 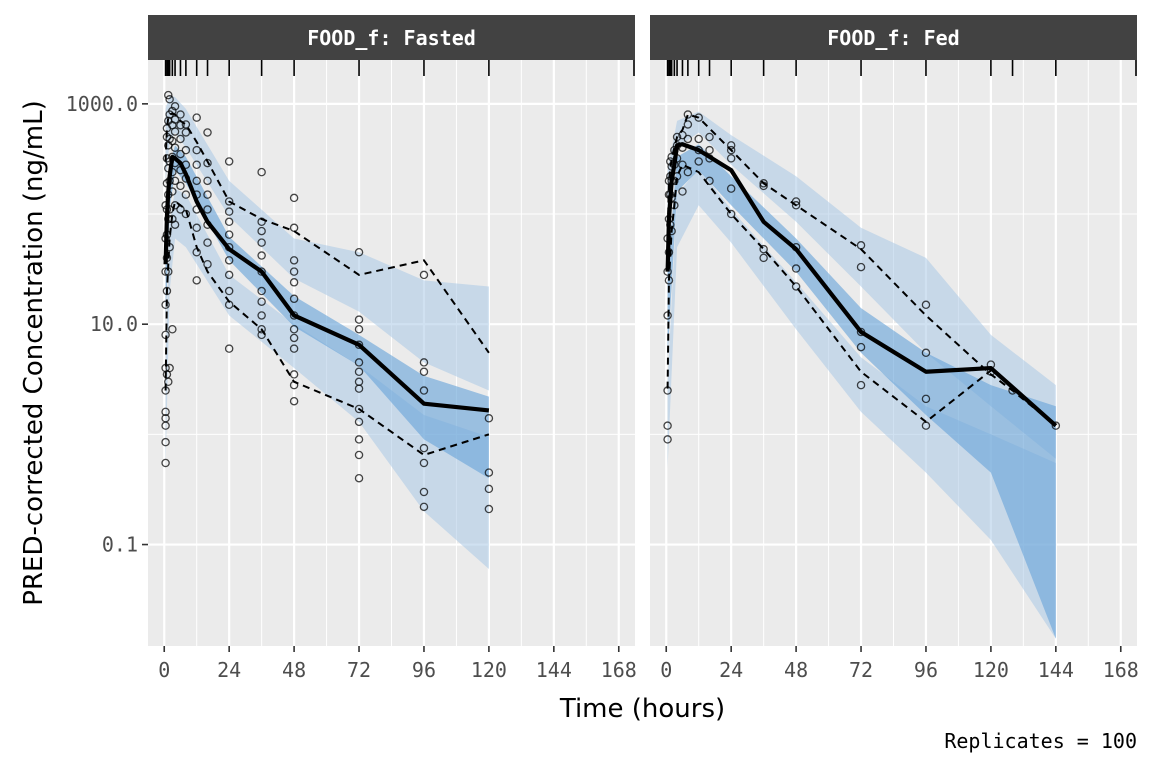 What do you see at coordinates (359, 670) in the screenshot?
I see `x-axis-tick-label: 72` at bounding box center [359, 670].